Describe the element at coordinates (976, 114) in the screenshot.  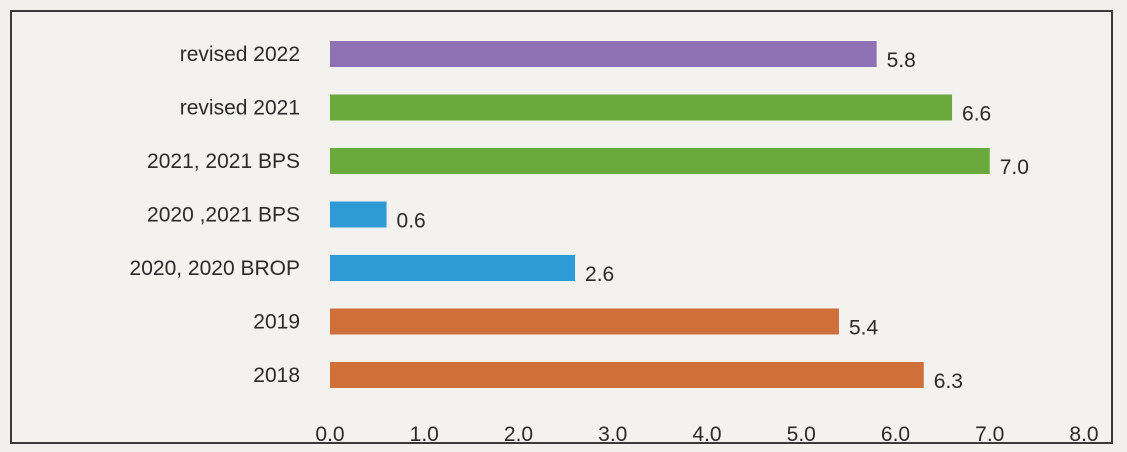
I see `value-label: 6.6` at that location.